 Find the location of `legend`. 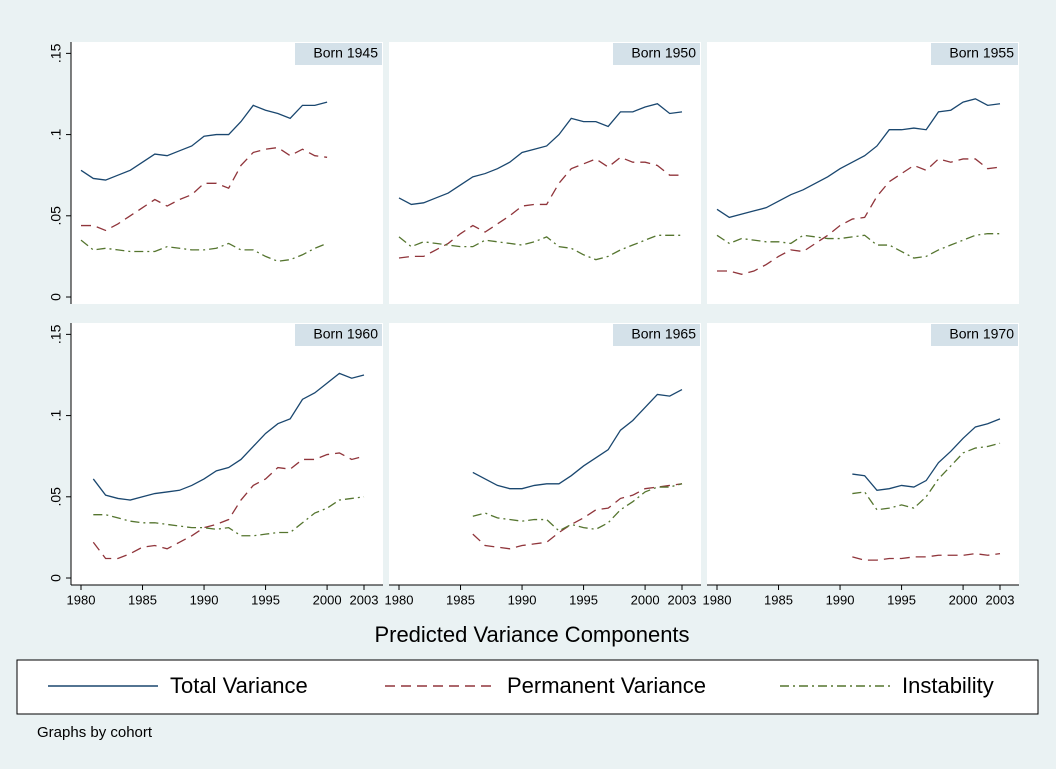

legend is located at coordinates (527, 687).